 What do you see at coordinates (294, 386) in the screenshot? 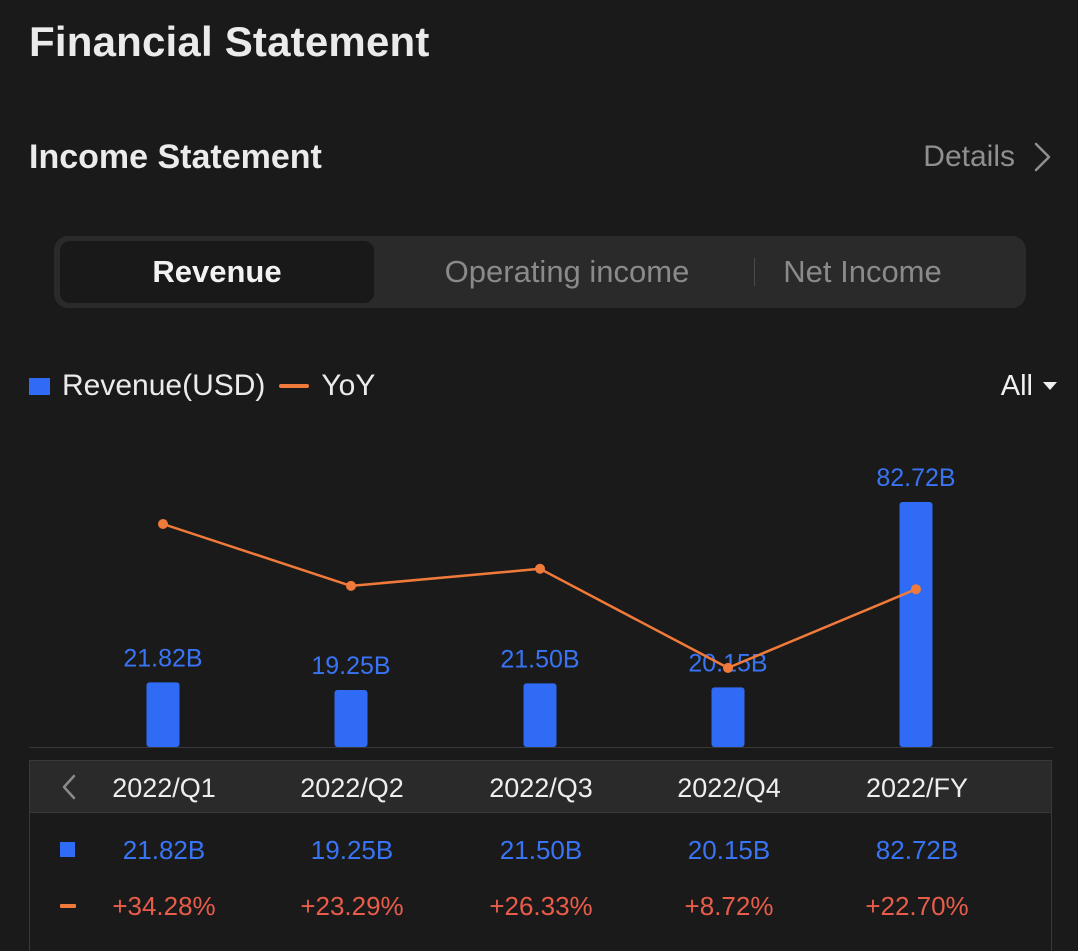
I see `legend-yoy-swatch` at bounding box center [294, 386].